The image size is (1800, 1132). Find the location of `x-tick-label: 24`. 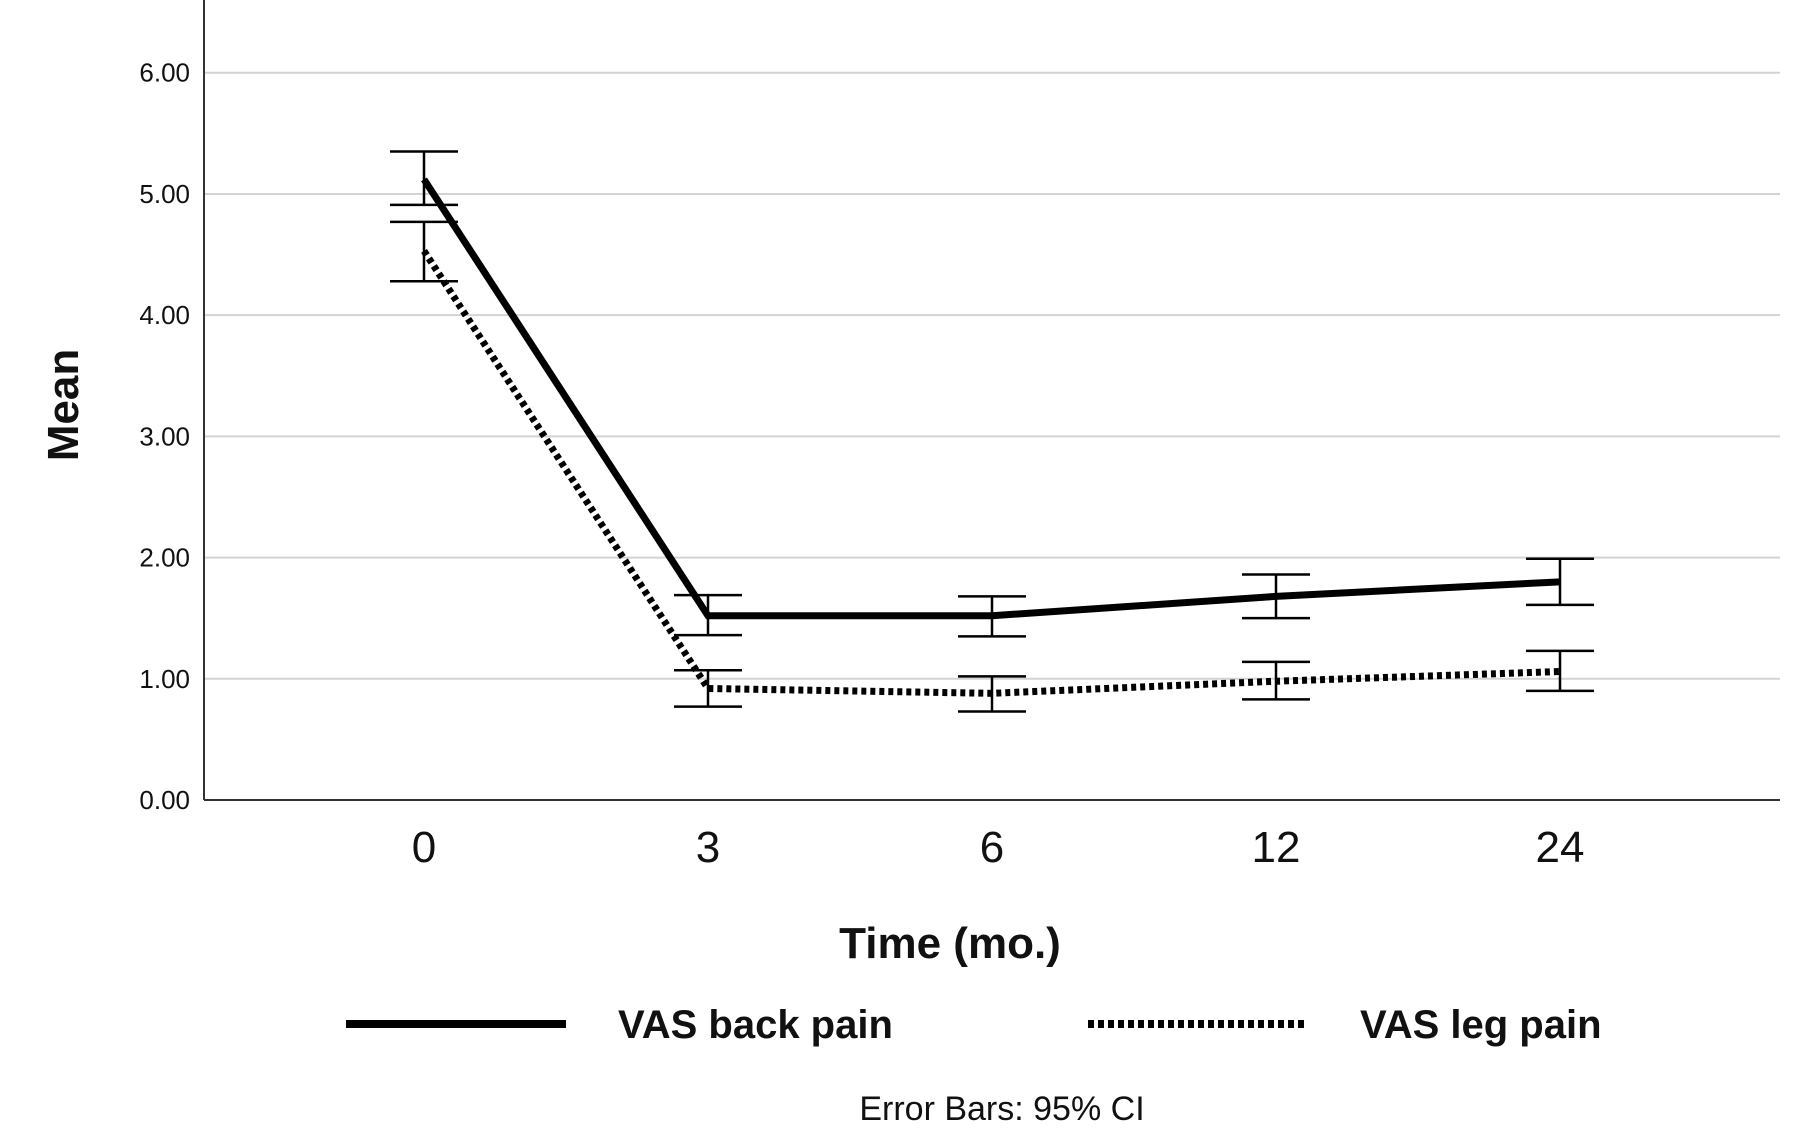

x-tick-label: 24 is located at coordinates (1560, 847).